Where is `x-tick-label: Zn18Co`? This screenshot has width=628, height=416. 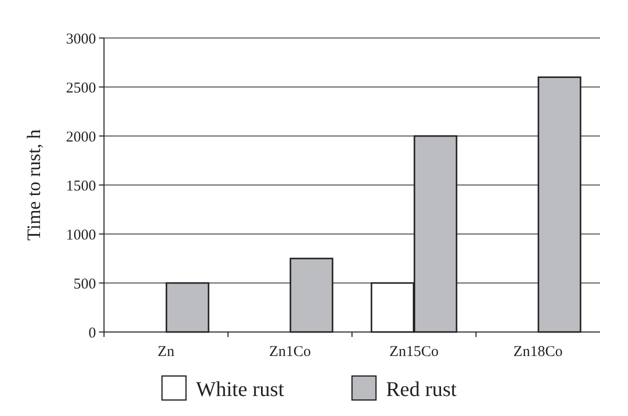
x-tick-label: Zn18Co is located at coordinates (538, 352).